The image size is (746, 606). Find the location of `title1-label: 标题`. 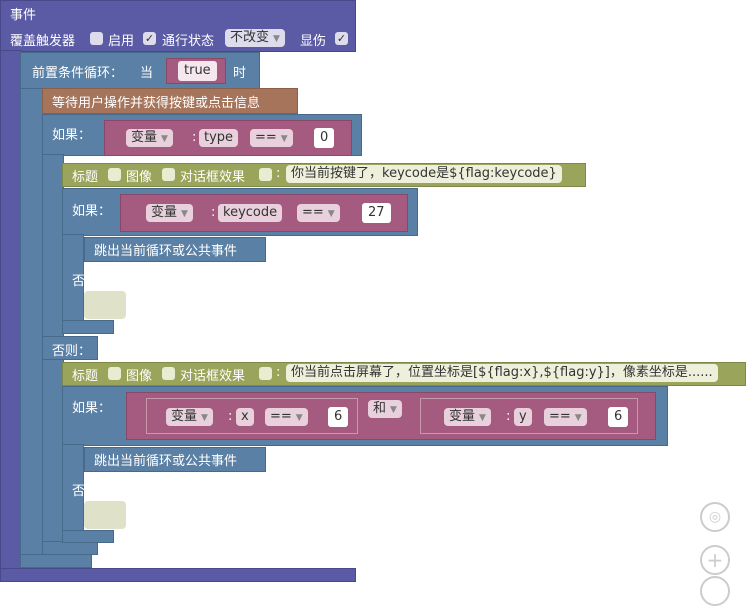

title1-label: 标题 is located at coordinates (85, 177).